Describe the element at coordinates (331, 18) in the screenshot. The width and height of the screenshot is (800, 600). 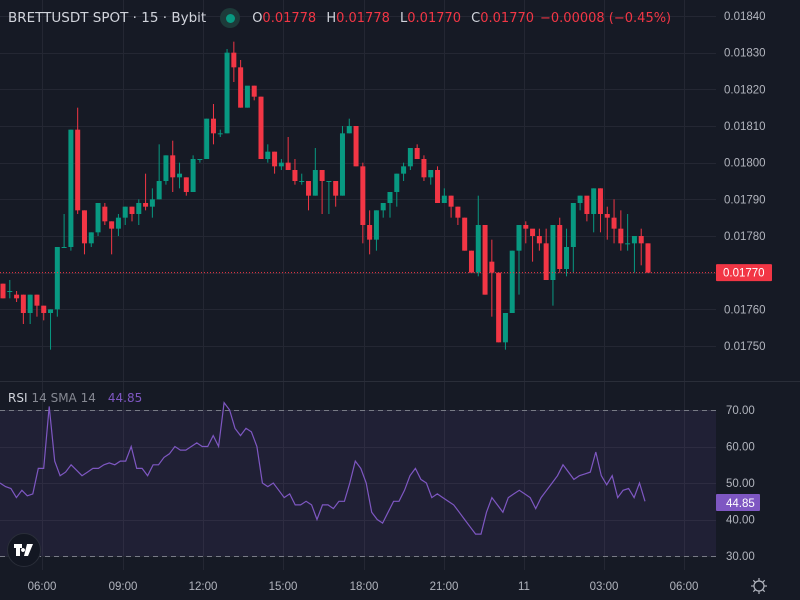
I see `high-label: H` at that location.